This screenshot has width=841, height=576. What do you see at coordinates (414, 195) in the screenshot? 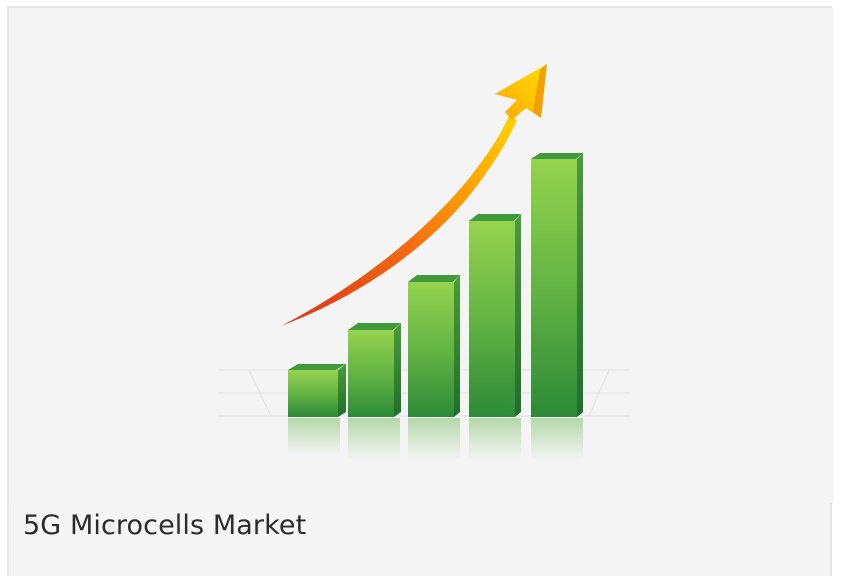
I see `rising-arrow-icon` at bounding box center [414, 195].